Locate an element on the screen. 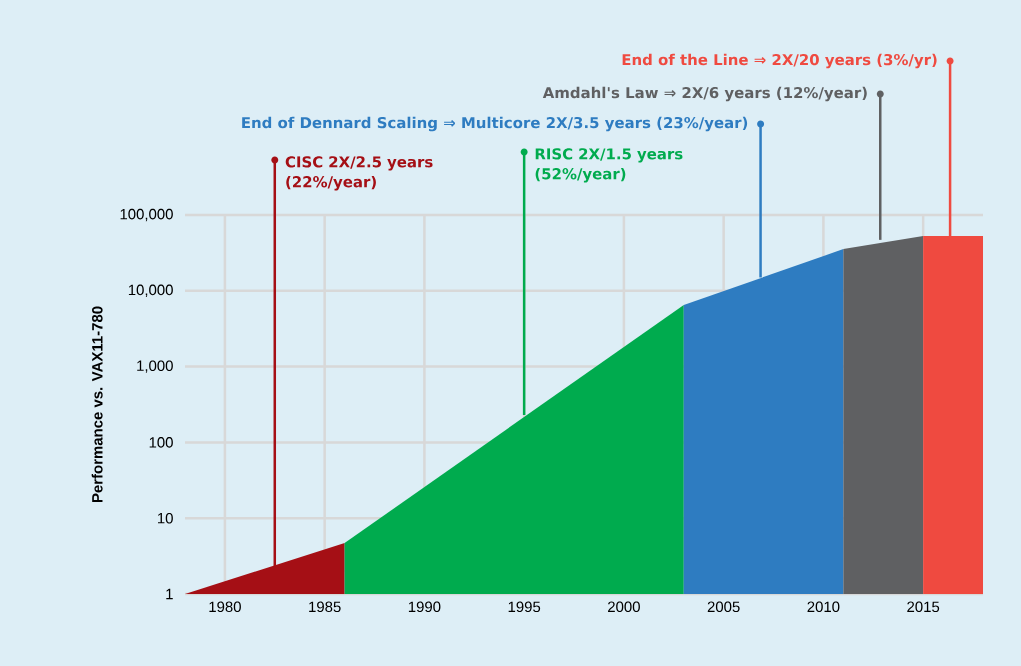 Image resolution: width=1021 pixels, height=666 pixels. x-tick-label: 2010 is located at coordinates (823, 607).